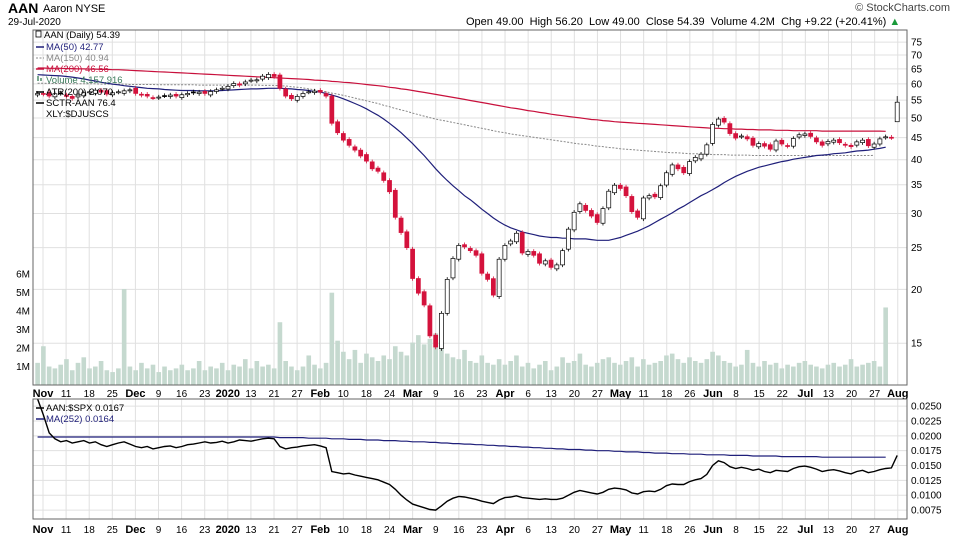 The height and width of the screenshot is (540, 960). Describe the element at coordinates (81, 103) in the screenshot. I see `legend-sctr: SCTR-AAN 76.4` at that location.